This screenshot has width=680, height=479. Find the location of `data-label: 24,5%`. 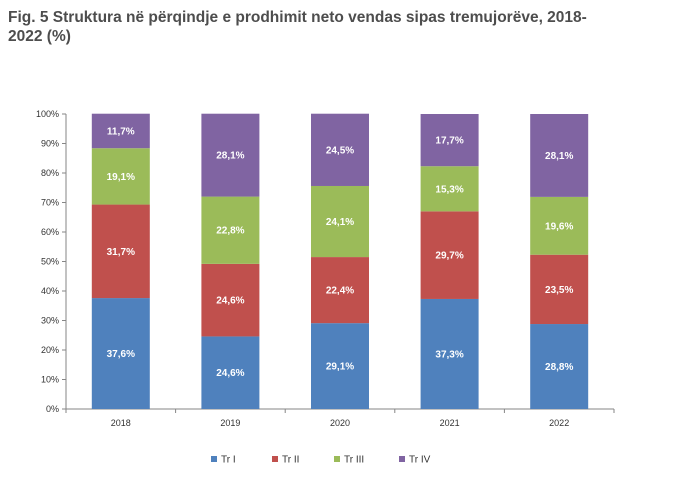

data-label: 24,5% is located at coordinates (340, 150).